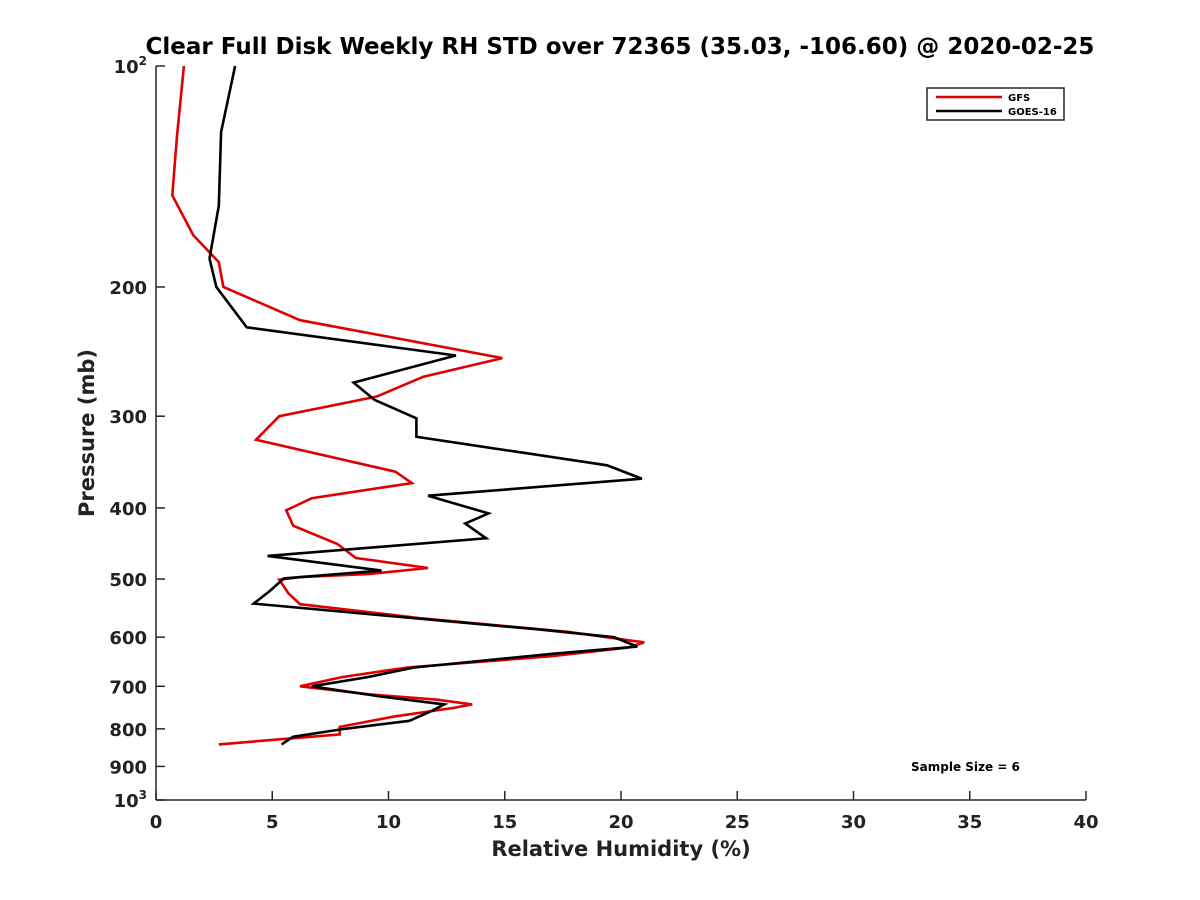 This screenshot has height=900, width=1200. I want to click on y-tick-label: 10³, so click(130, 800).